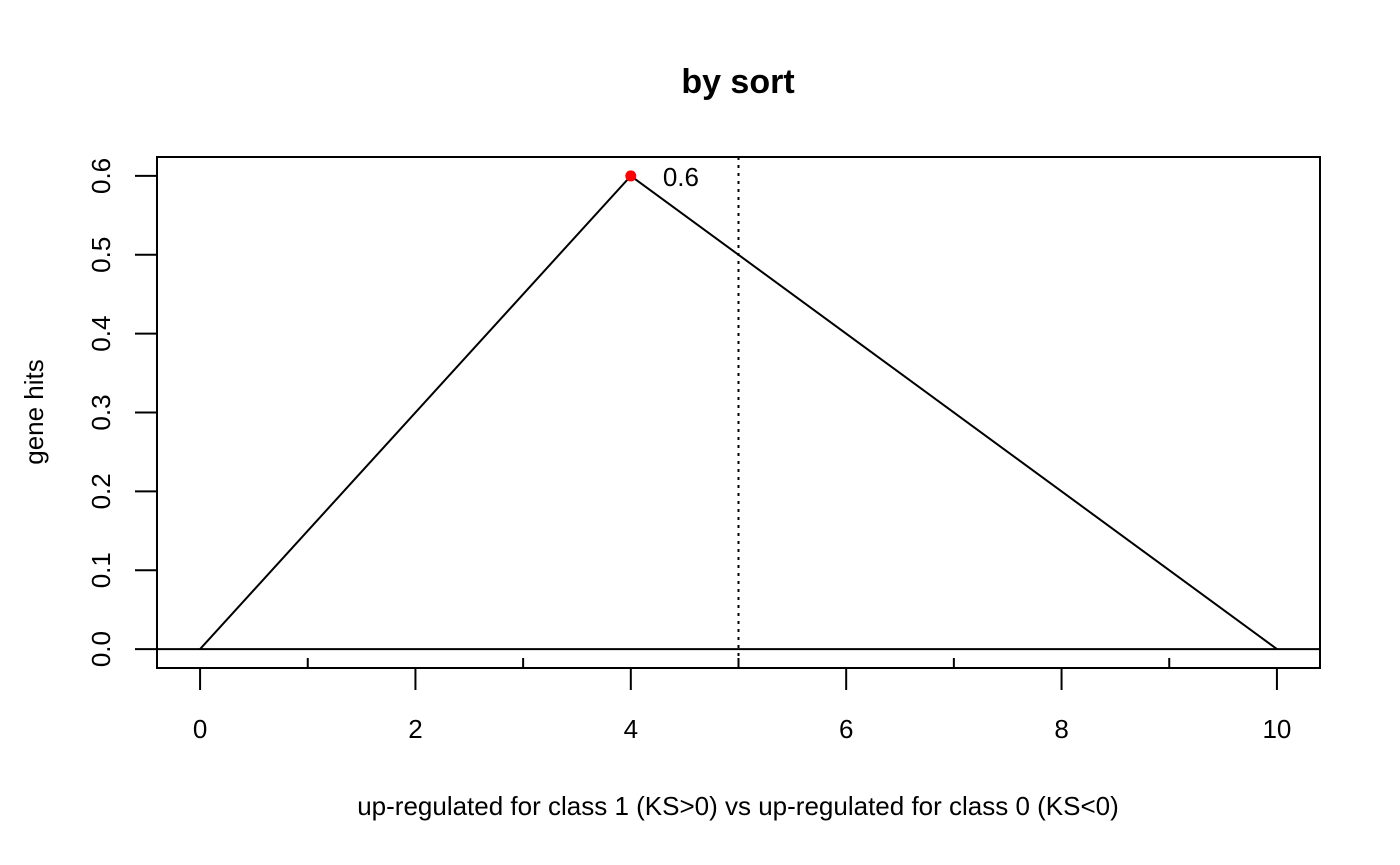  I want to click on y-tick-label-0.6: 0.6, so click(101, 176).